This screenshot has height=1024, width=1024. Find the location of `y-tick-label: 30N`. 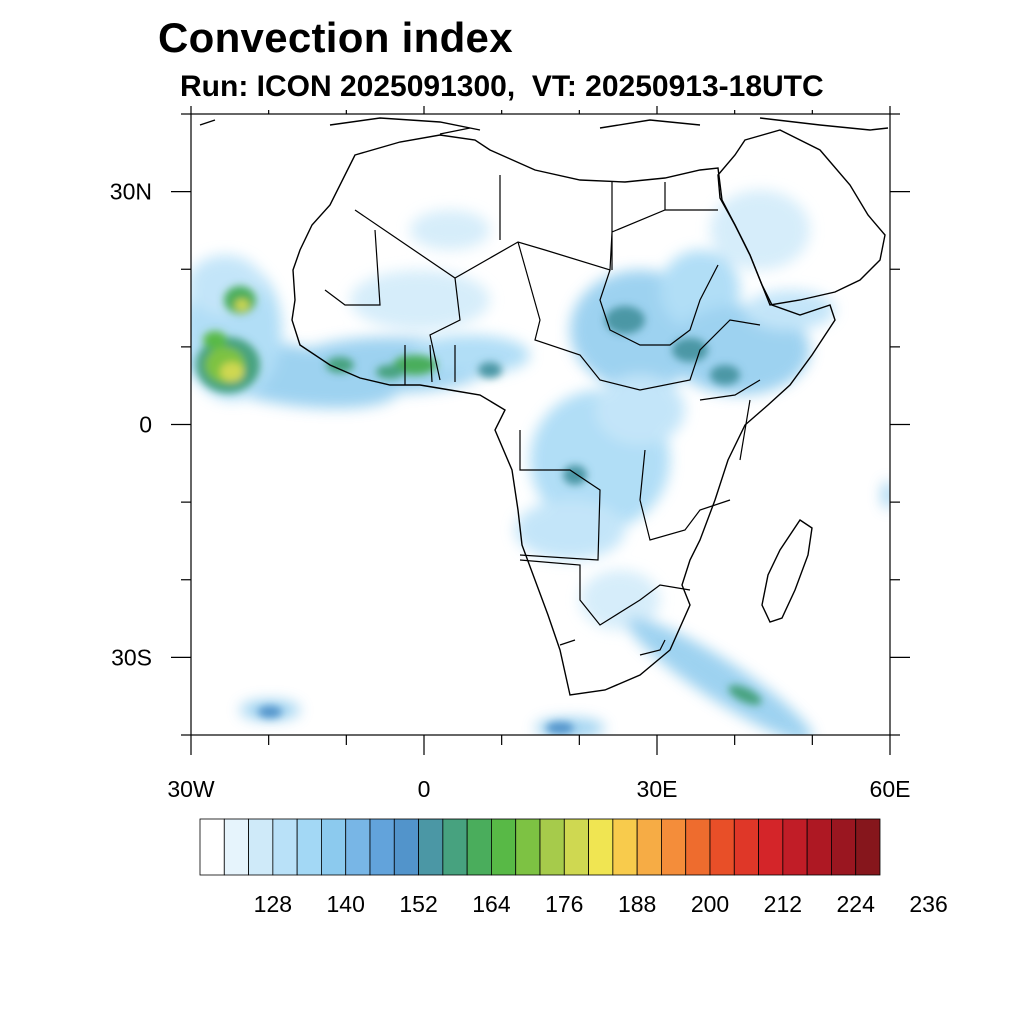

y-tick-label: 30N is located at coordinates (131, 192).